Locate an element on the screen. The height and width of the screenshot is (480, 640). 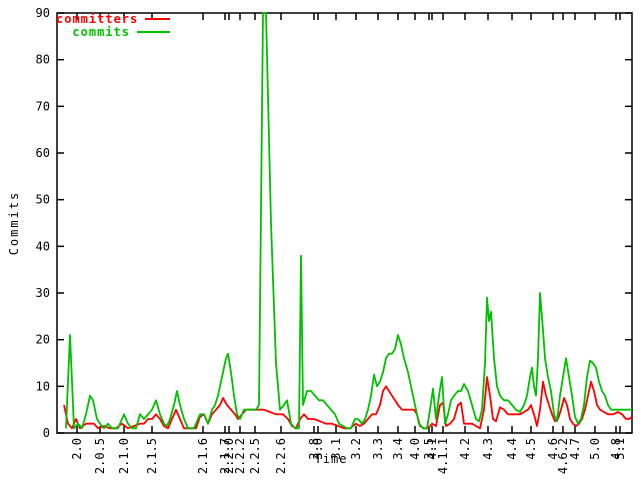
x-tick-label: 2.1.5 is located at coordinates (152, 456).